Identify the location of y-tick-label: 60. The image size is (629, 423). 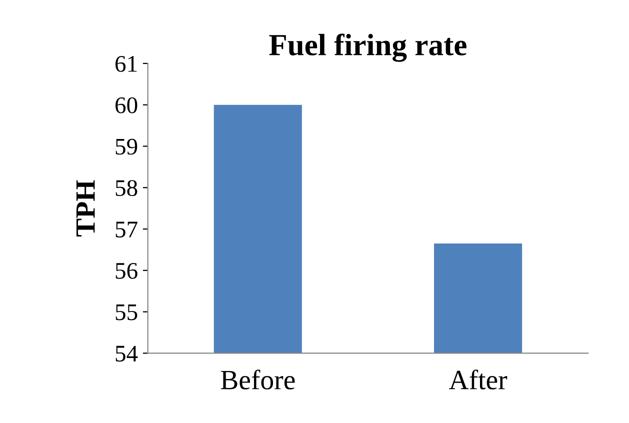
(126, 105).